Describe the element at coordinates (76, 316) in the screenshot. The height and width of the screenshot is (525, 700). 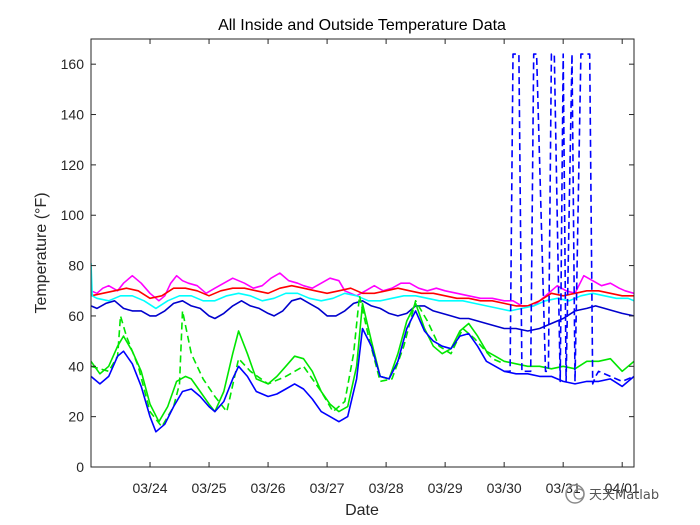
I see `y-tick-label: 60` at that location.